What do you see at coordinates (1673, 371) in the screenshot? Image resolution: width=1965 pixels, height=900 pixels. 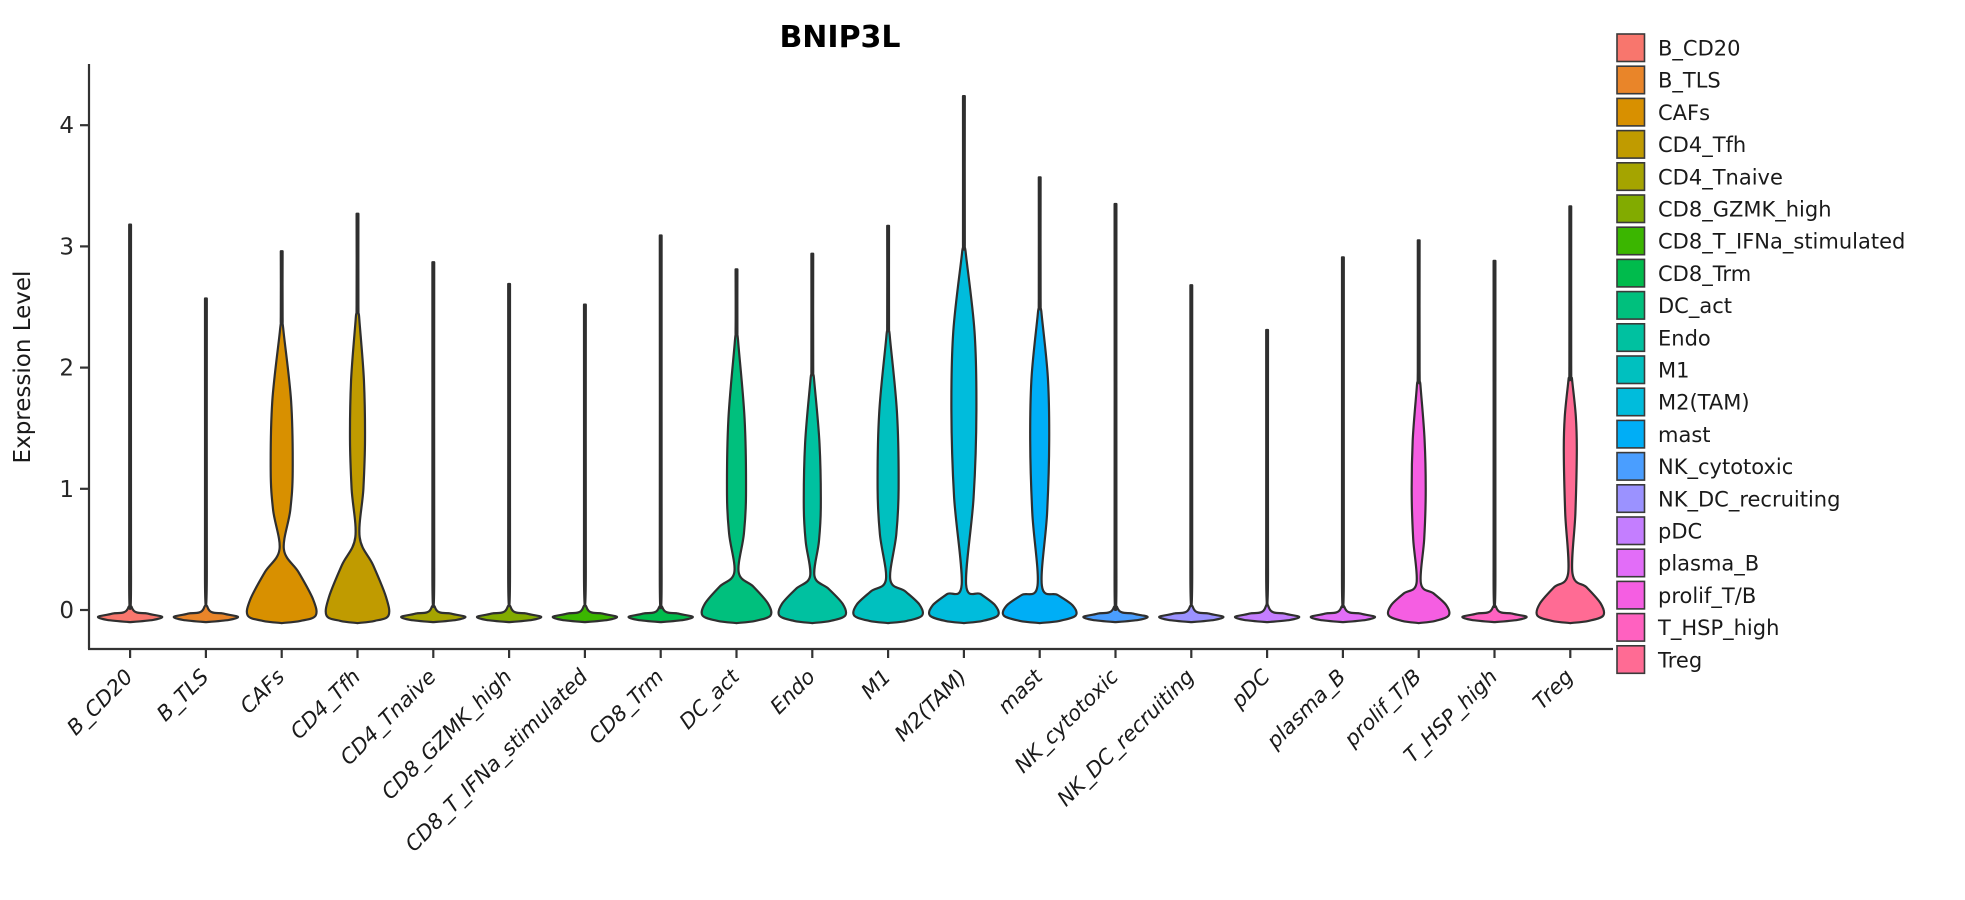 I see `legend-label: M1` at bounding box center [1673, 371].